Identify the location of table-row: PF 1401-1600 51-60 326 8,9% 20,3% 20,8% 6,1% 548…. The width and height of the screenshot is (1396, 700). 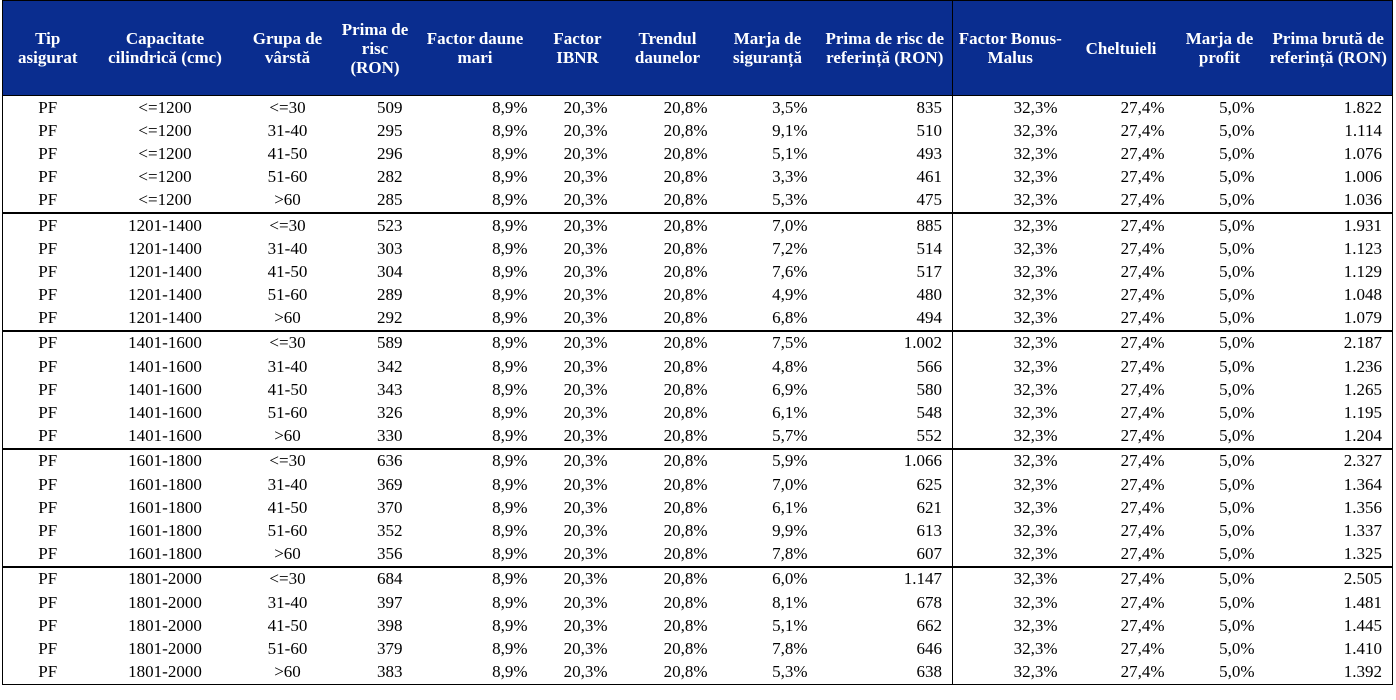
(698, 413).